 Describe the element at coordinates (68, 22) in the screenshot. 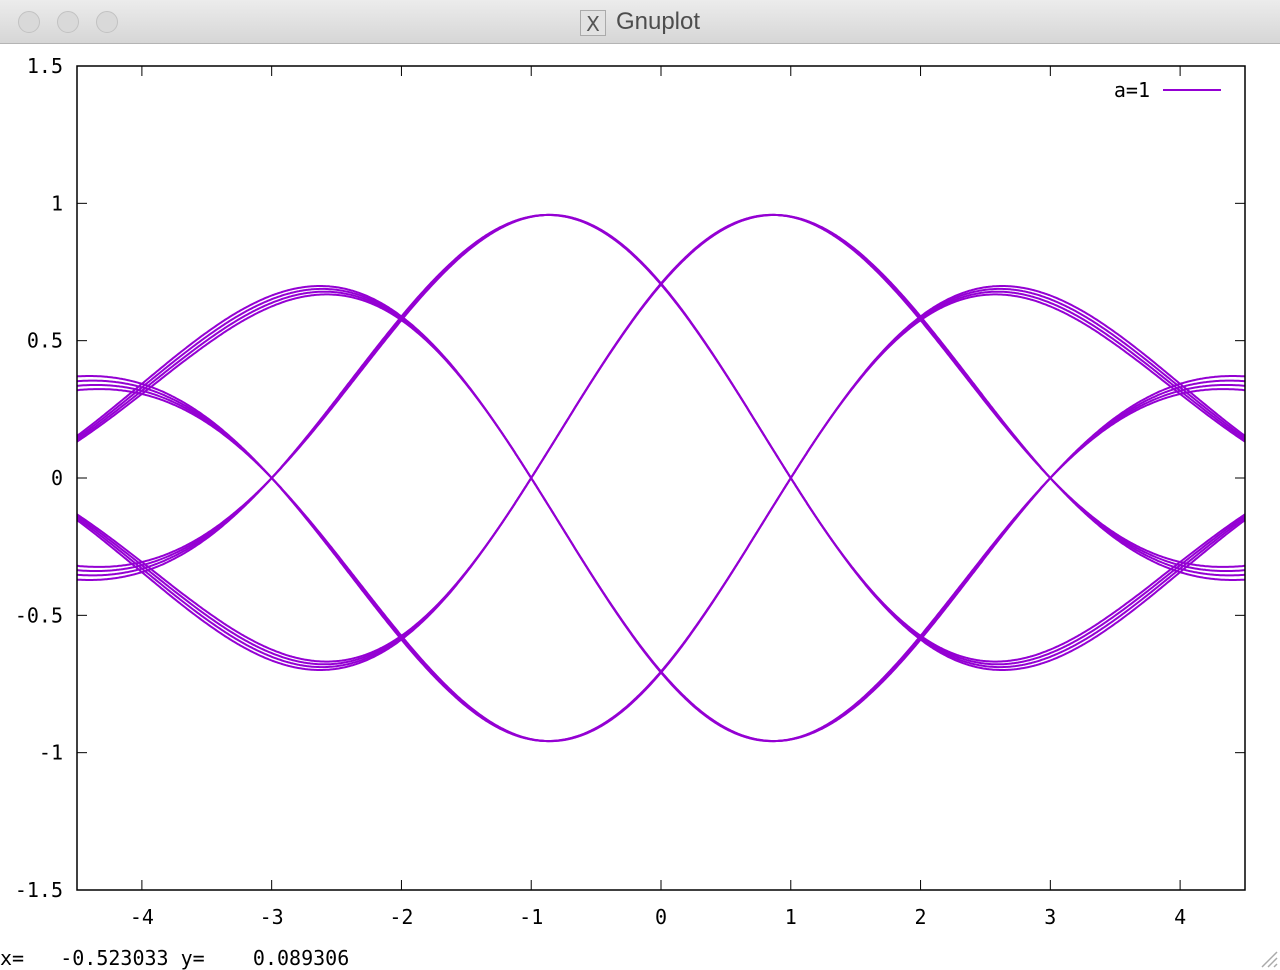

I see `minimize-button` at that location.